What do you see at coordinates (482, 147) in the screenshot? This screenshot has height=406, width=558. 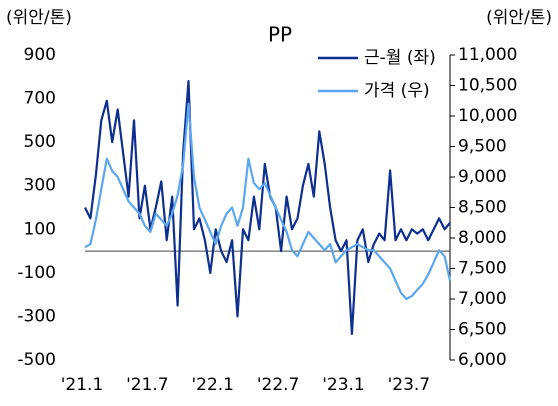 I see `y2-tick-label: 9,500` at bounding box center [482, 147].